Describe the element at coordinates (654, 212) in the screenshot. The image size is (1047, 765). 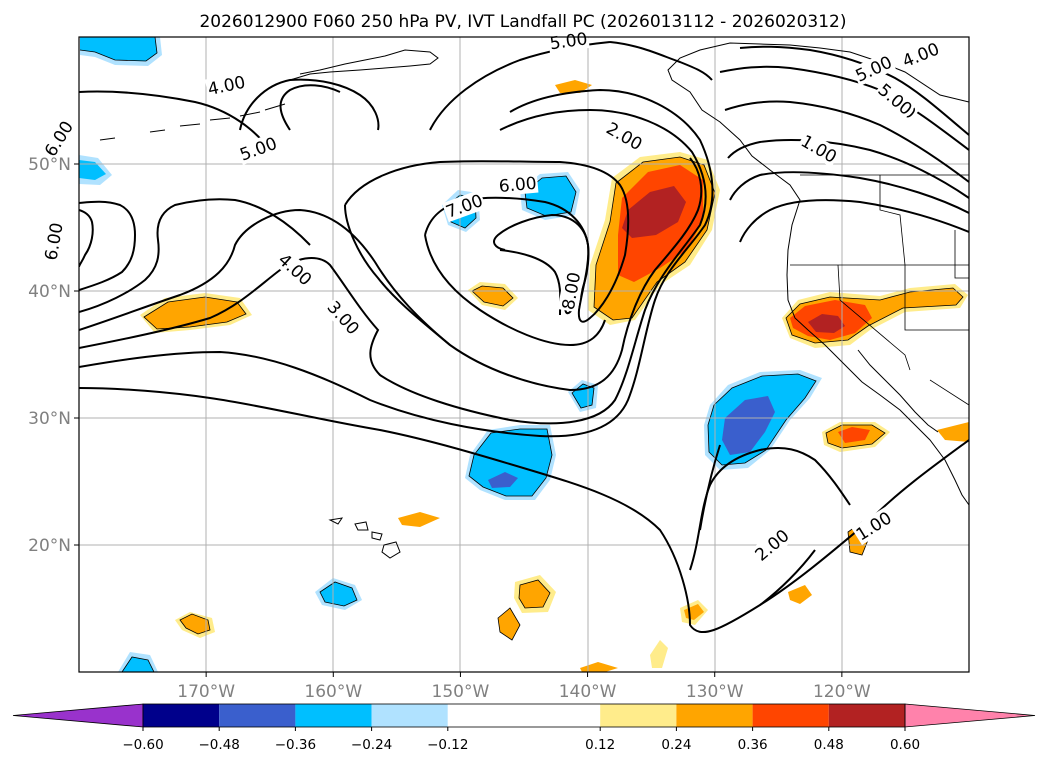
I see `ivt-pos-ne-pacific-core` at that location.